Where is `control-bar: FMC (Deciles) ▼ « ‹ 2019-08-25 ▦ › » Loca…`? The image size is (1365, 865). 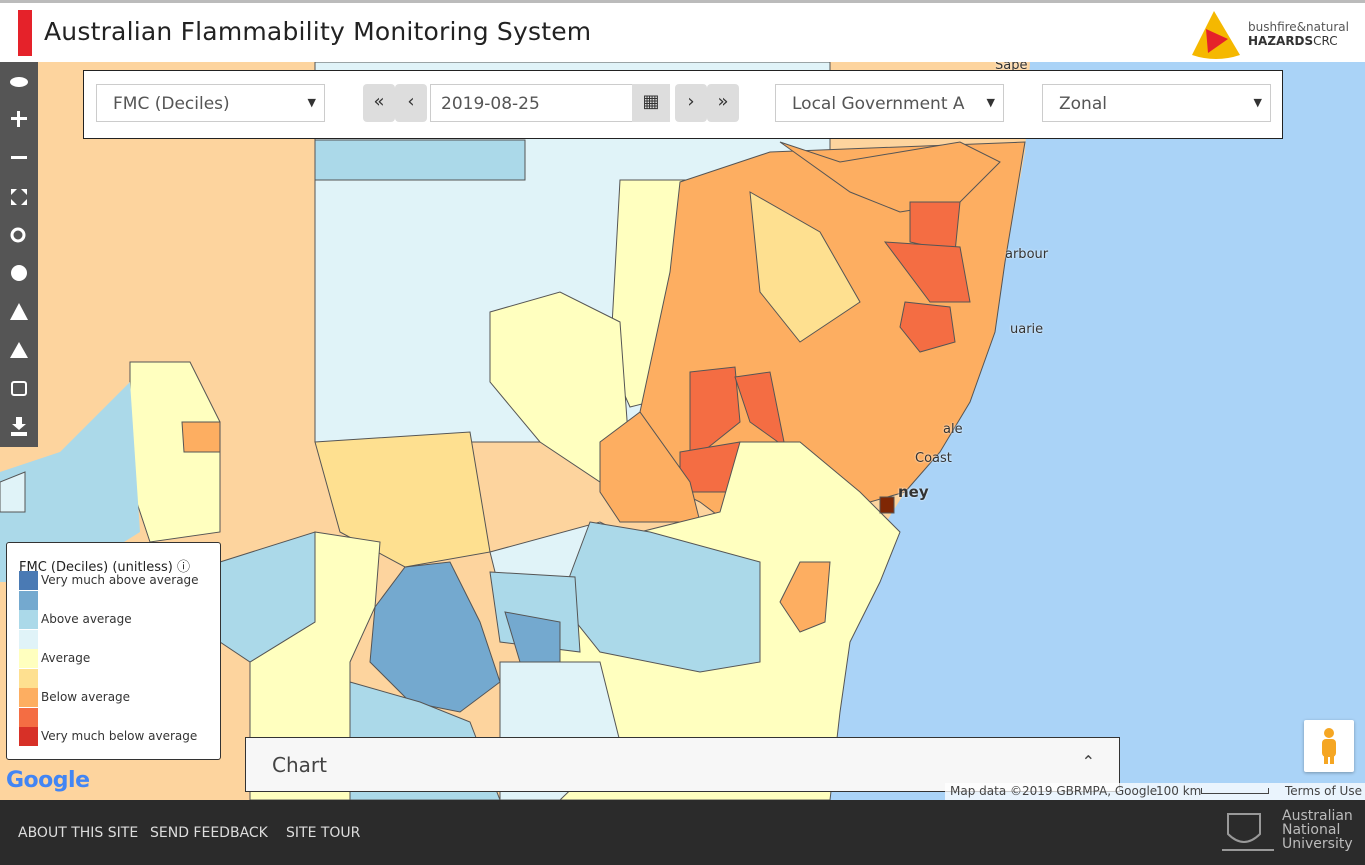
control-bar: FMC (Deciles) ▼ « ‹ 2019-08-25 ▦ › » Loca… is located at coordinates (683, 104).